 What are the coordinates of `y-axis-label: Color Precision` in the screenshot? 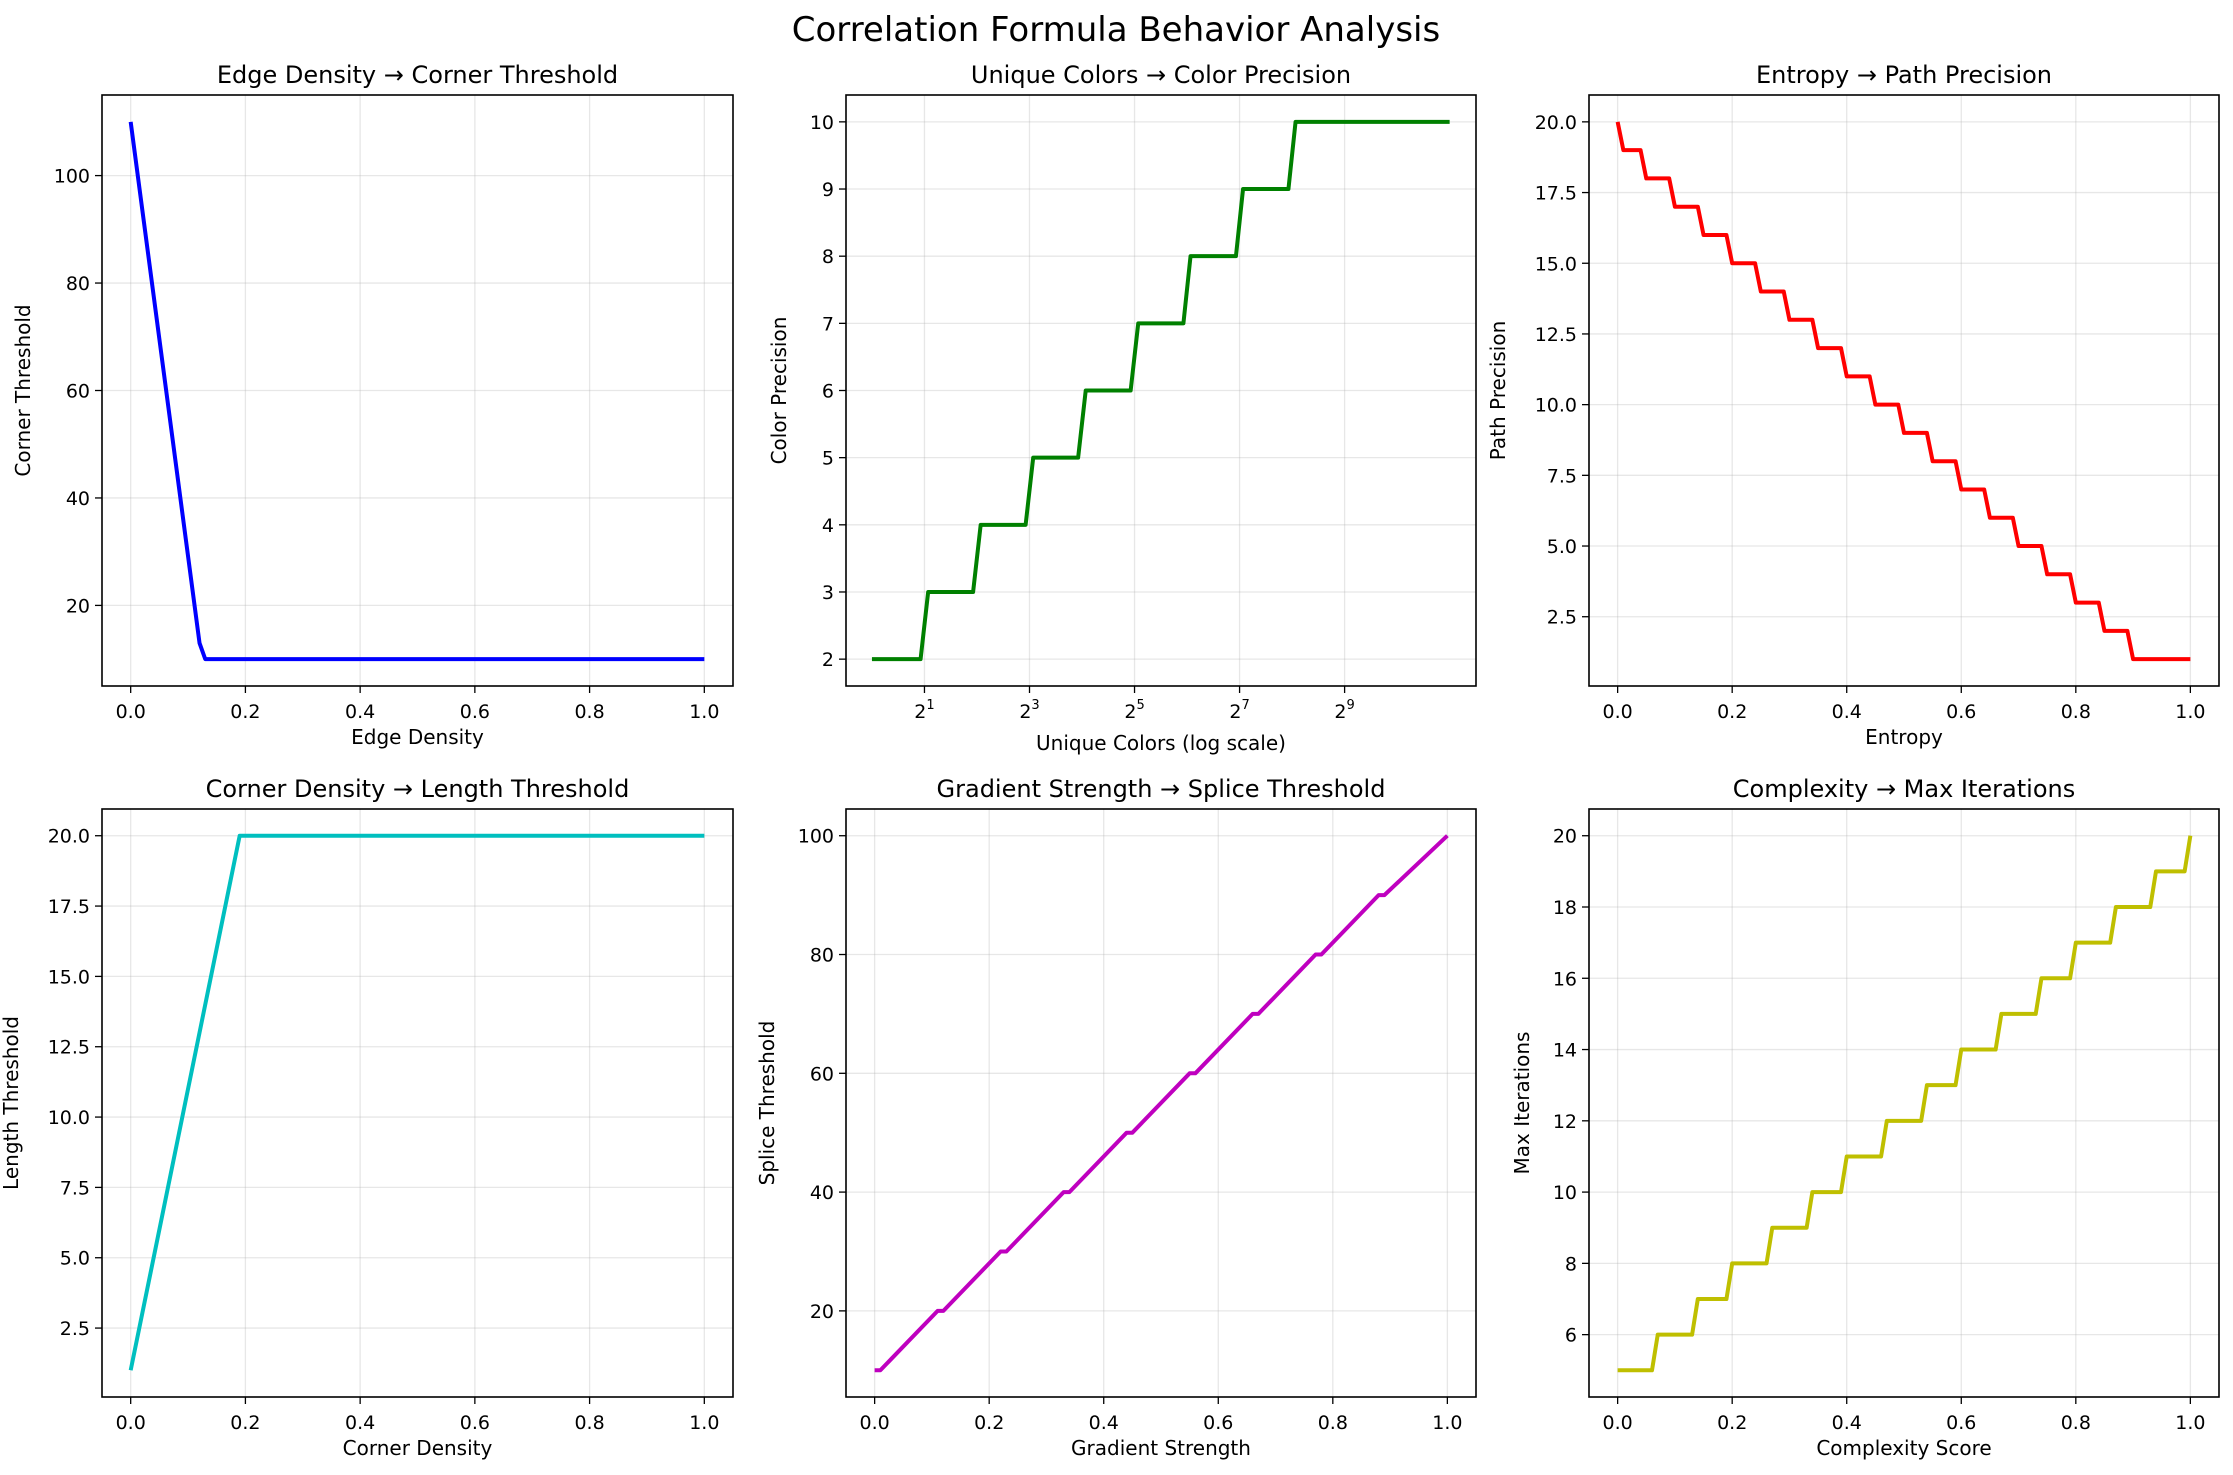 It's located at (779, 391).